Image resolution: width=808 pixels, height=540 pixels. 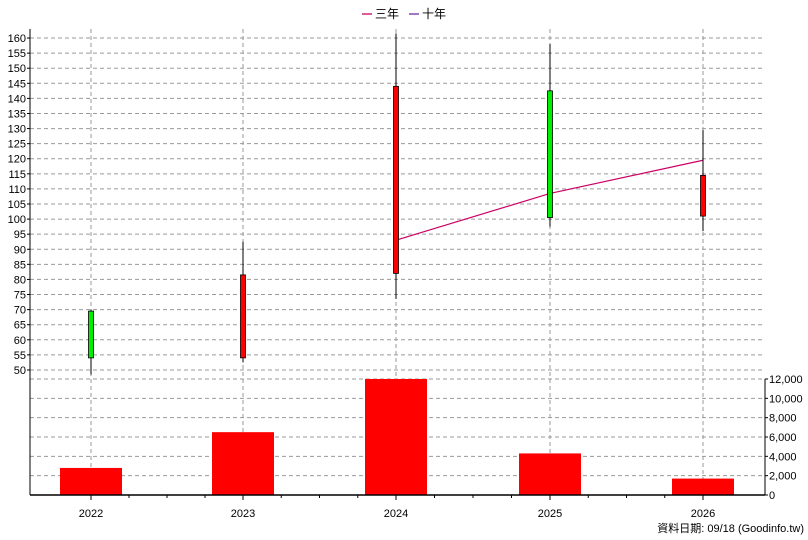 I want to click on volume-y-tick-label: 4,000, so click(x=783, y=457).